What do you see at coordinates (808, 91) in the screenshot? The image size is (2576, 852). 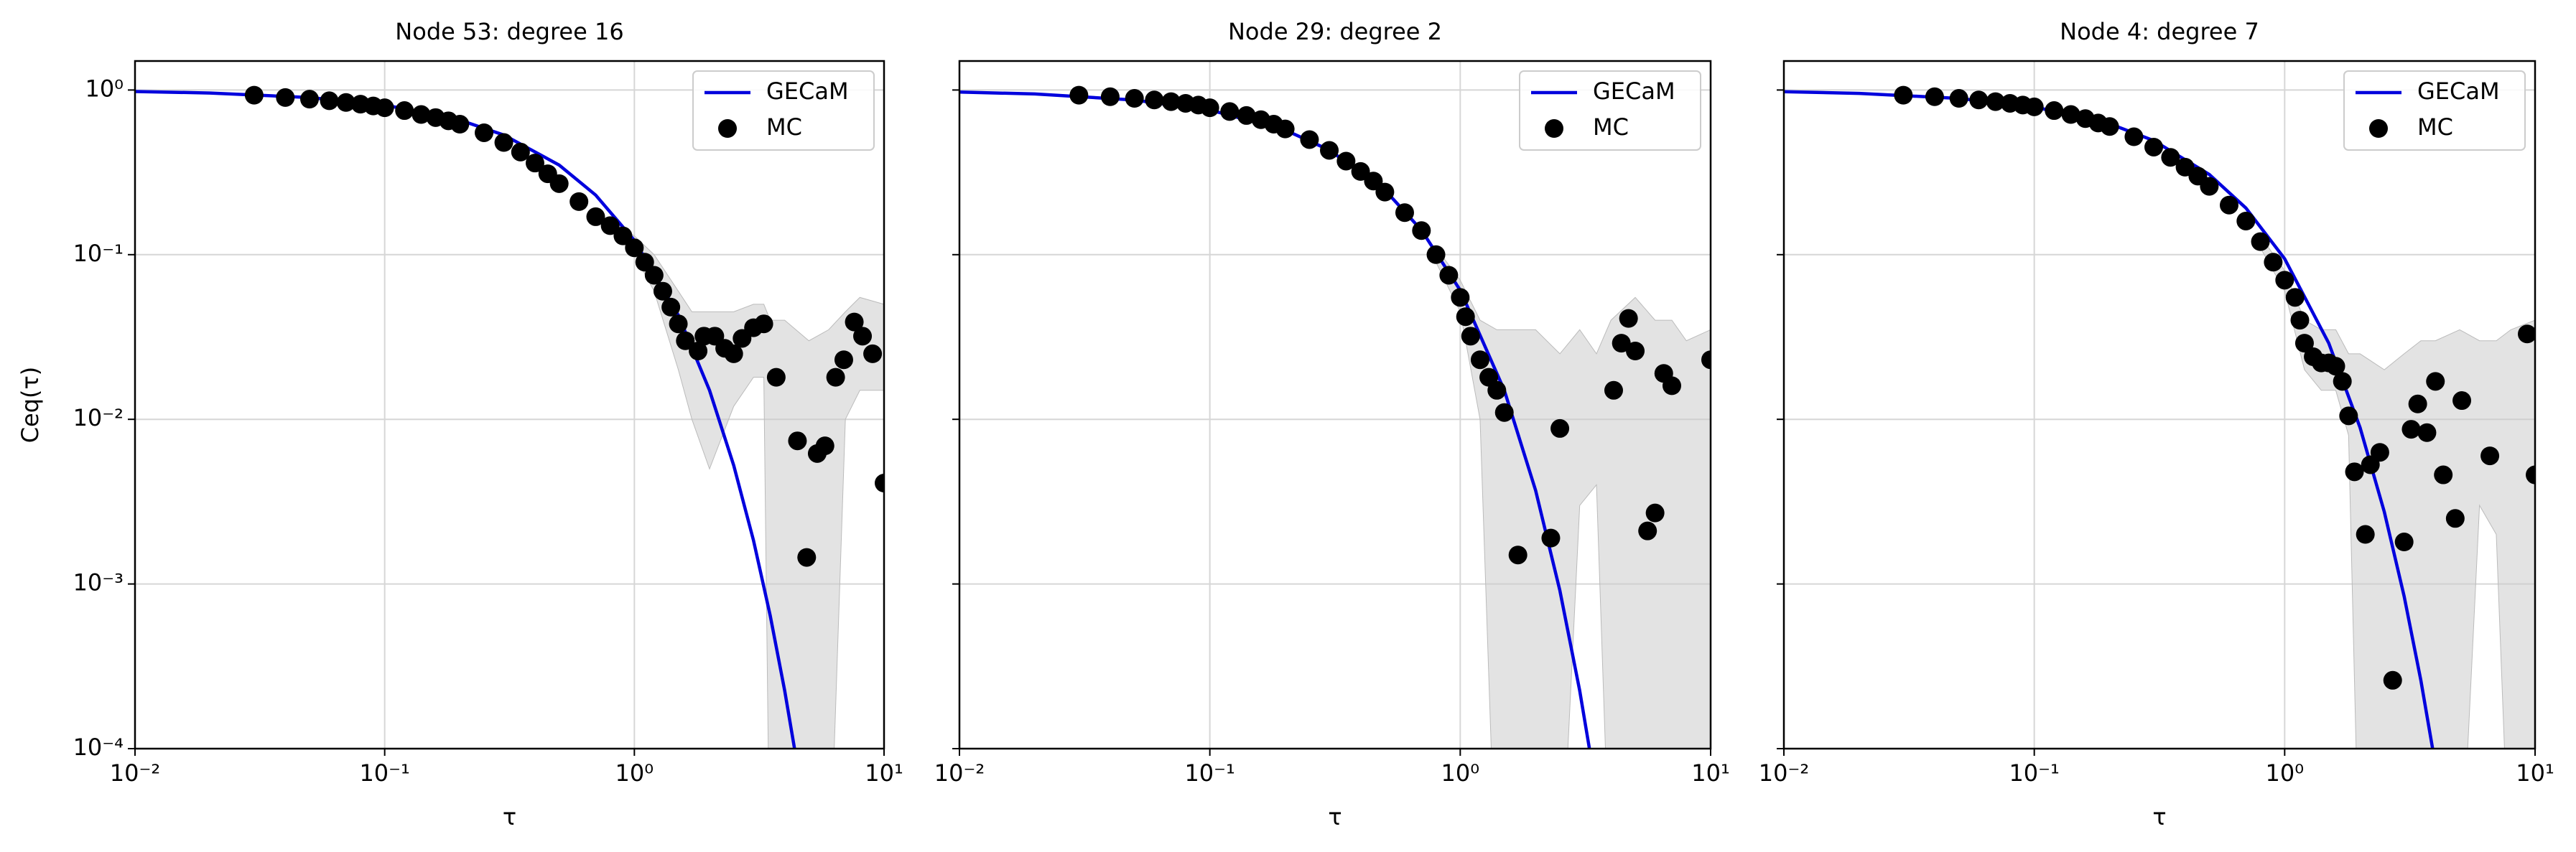 I see `legend-label: GECaM` at bounding box center [808, 91].